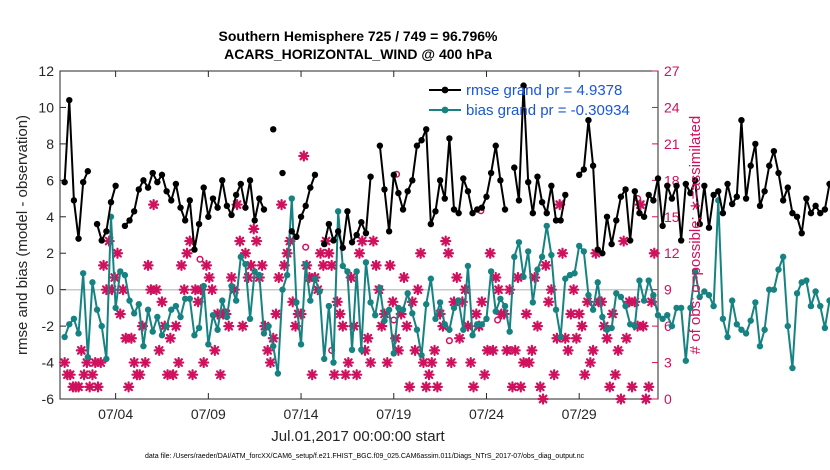 The image size is (830, 470). Describe the element at coordinates (672, 253) in the screenshot. I see `y-right-tick-label: 12` at that location.